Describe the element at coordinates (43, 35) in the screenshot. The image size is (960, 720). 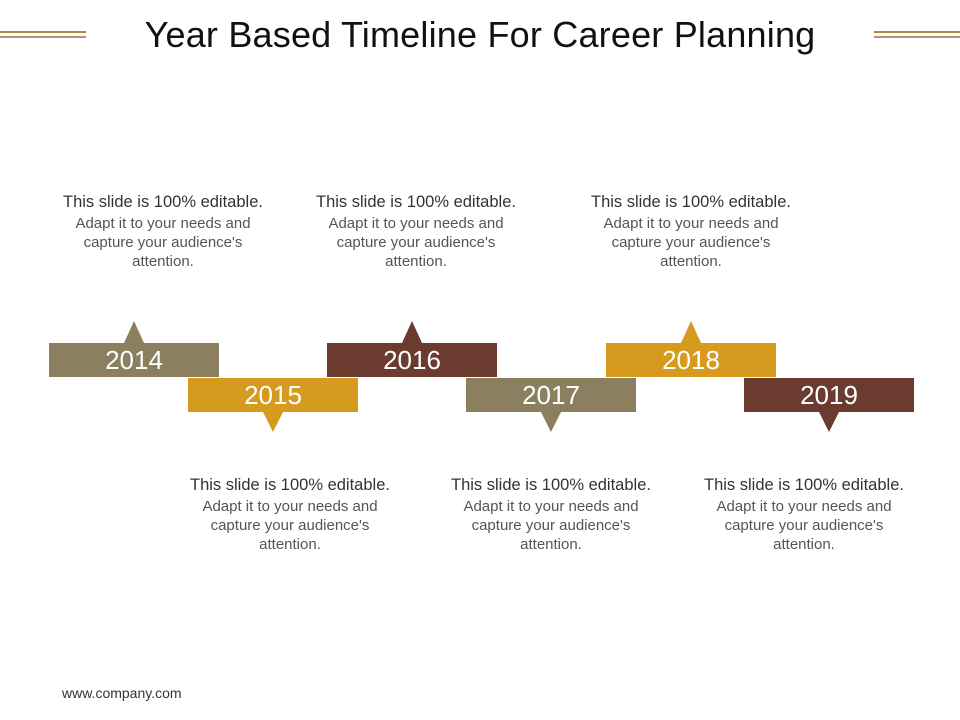
I see `title-decoration-left` at that location.